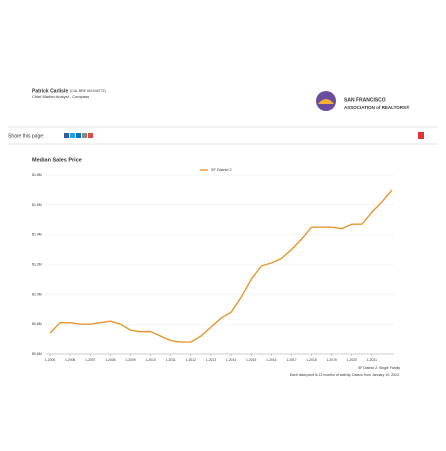  I want to click on x-tick-label: 1-2019, so click(332, 360).